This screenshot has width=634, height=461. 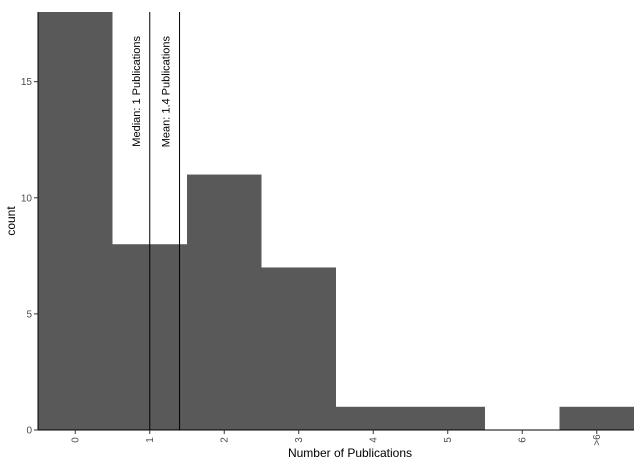 What do you see at coordinates (11, 221) in the screenshot?
I see `y-axis-title: count` at bounding box center [11, 221].